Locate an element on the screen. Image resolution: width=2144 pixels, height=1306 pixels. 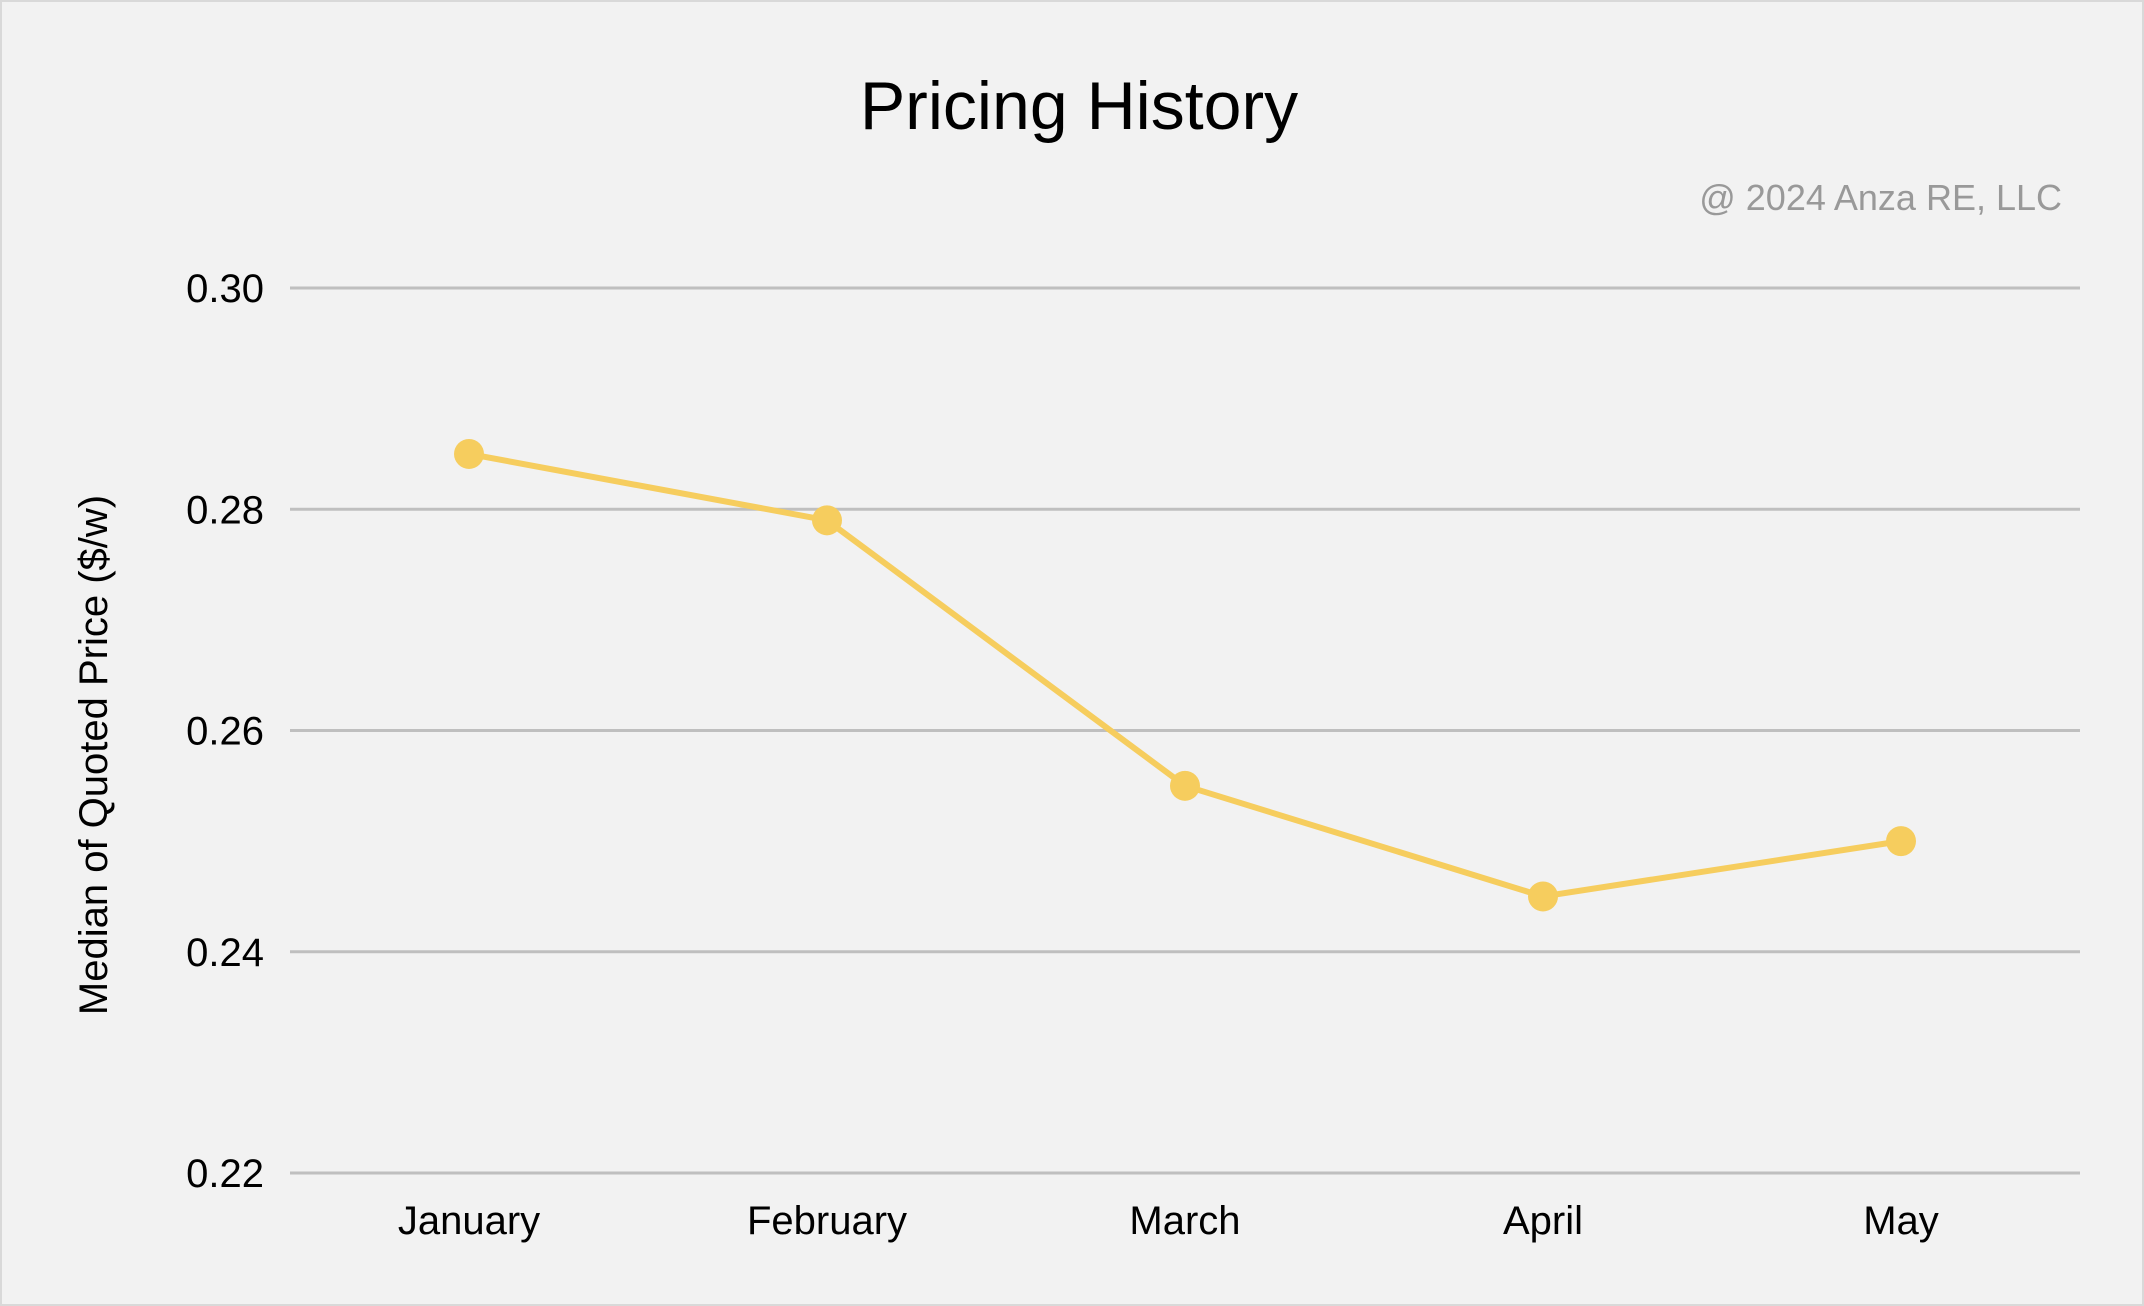
y-axis-ticks: 0.22 0.24 0.26 0.28 0.30 is located at coordinates (225, 731).